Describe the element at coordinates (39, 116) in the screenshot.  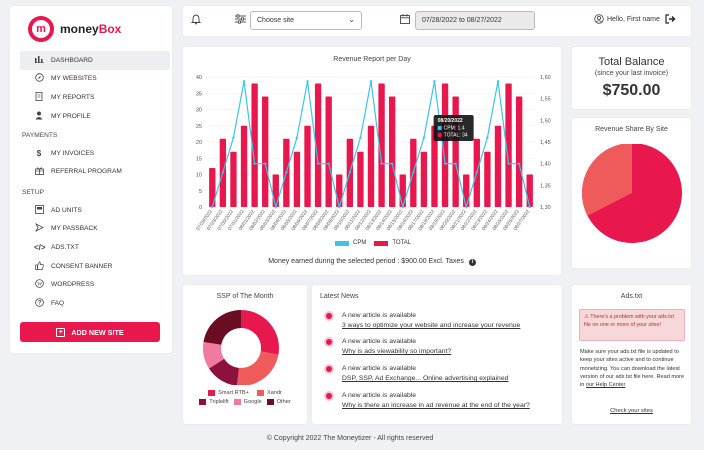
I see `user-icon` at that location.